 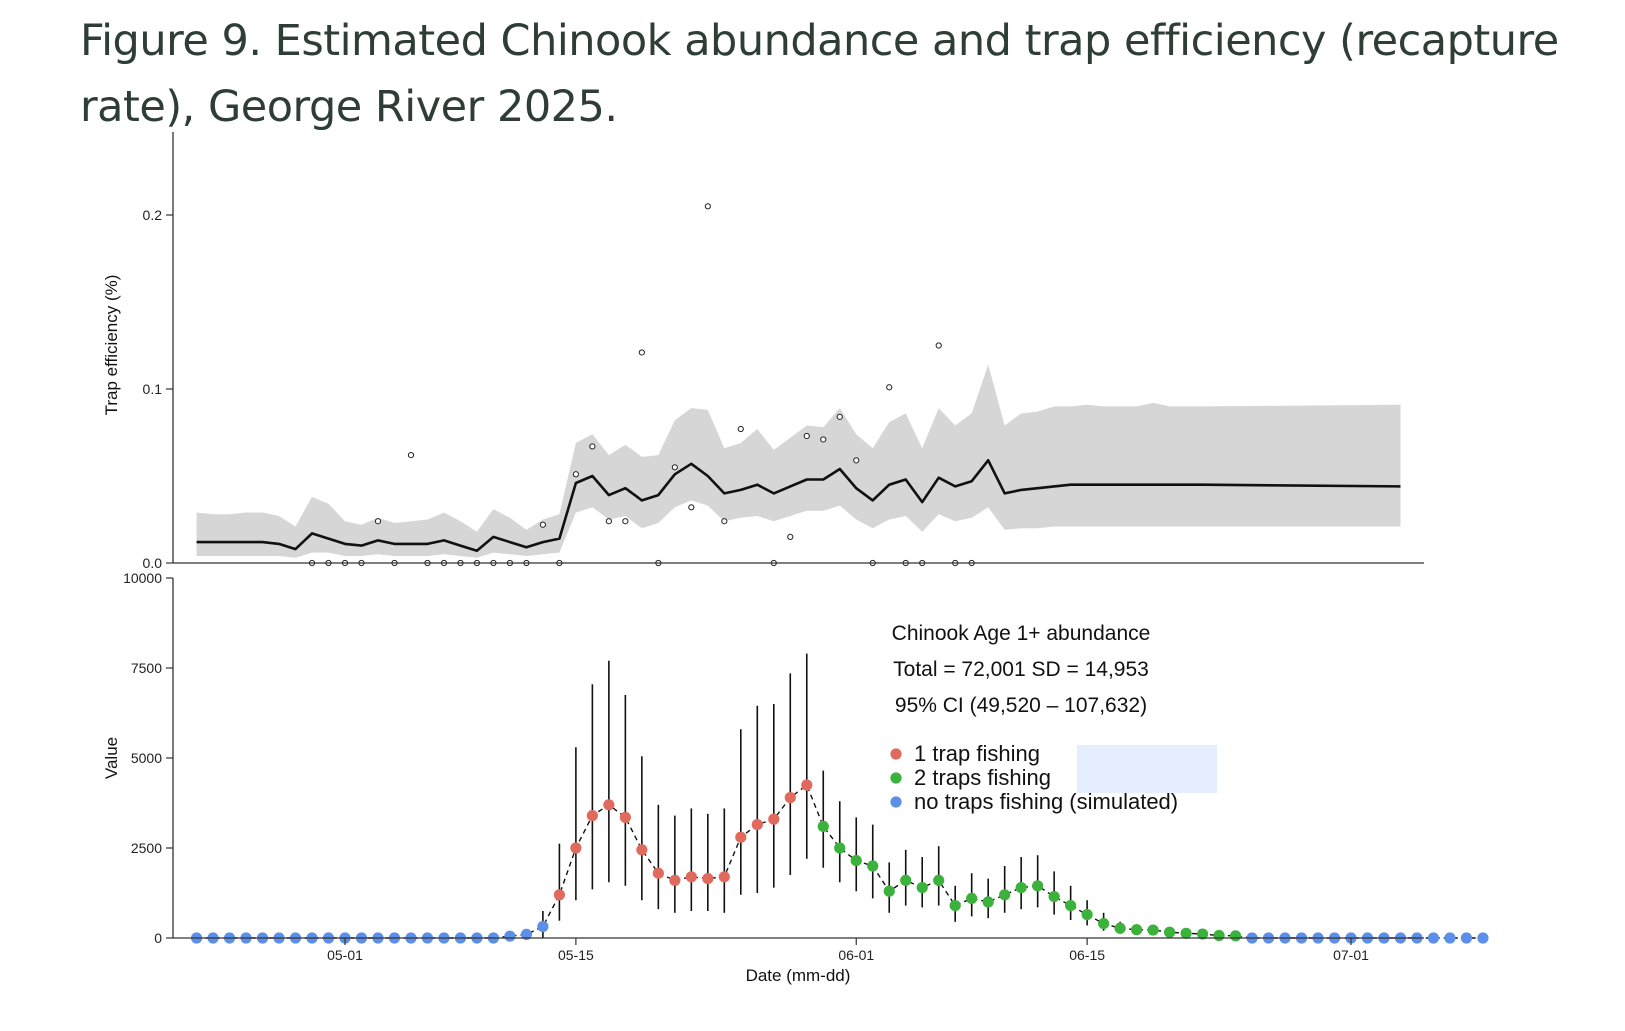 I want to click on legend-swatch-one-trap, so click(x=896, y=754).